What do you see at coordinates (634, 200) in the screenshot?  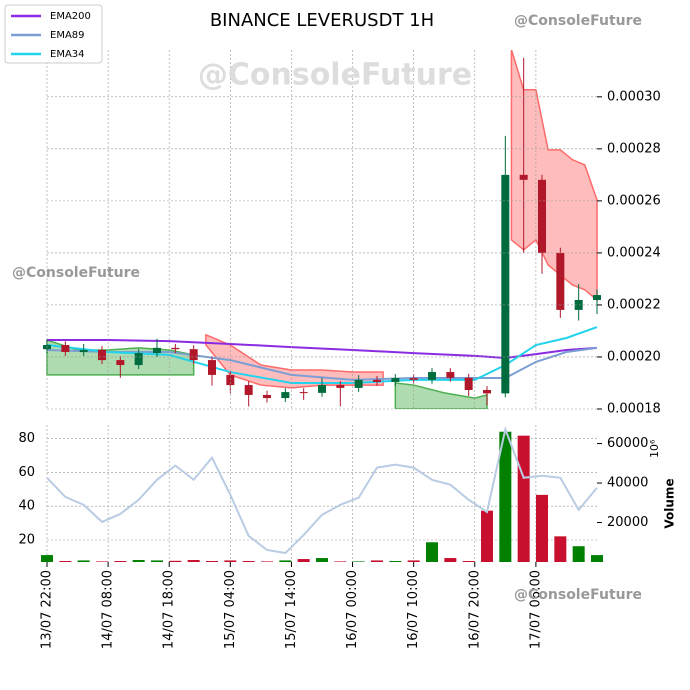 I see `y-tick-label: 0.00026` at bounding box center [634, 200].